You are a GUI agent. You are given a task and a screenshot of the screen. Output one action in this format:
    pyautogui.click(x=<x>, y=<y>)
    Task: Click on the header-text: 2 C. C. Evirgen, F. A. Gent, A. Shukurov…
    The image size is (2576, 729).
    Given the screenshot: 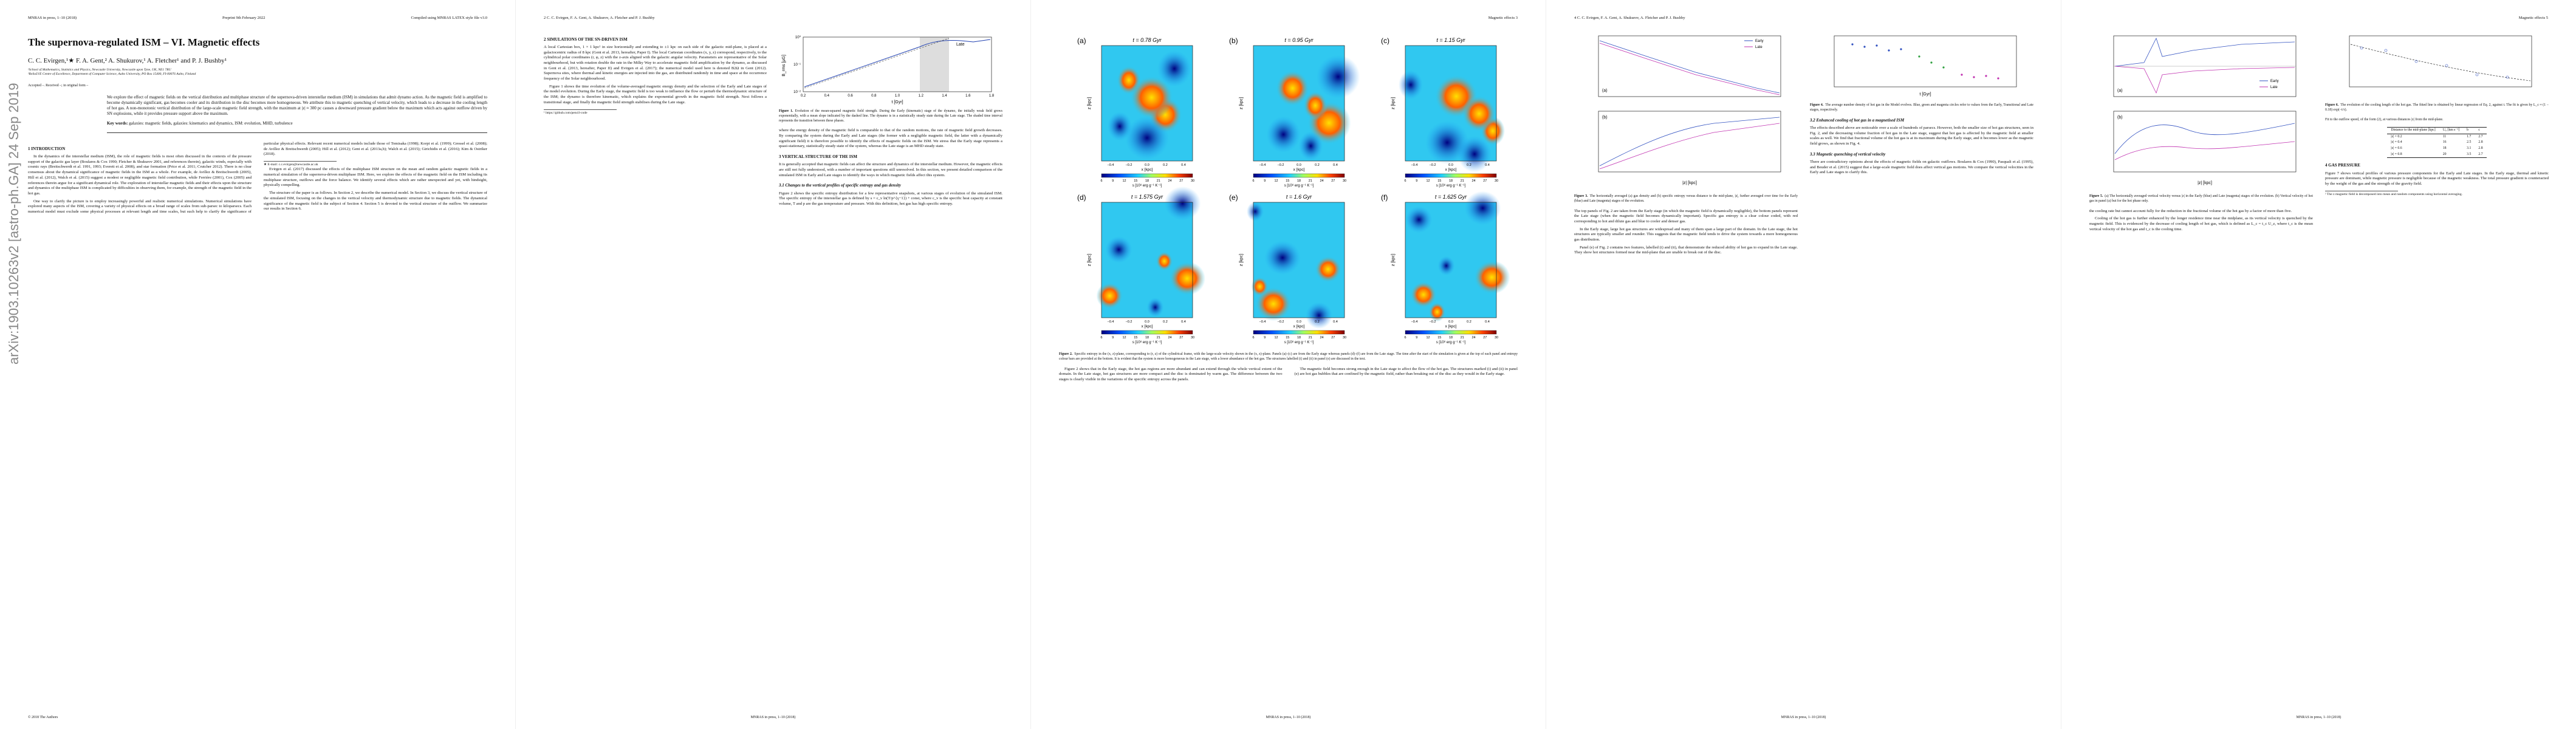 What is the action you would take?
    pyautogui.click(x=599, y=18)
    